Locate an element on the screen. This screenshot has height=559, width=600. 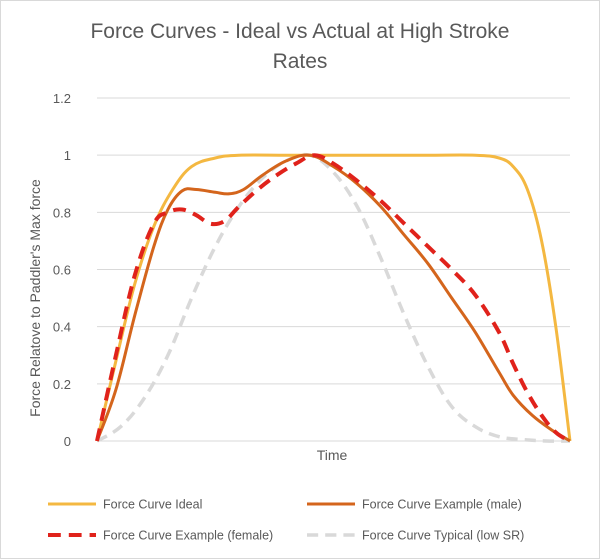
legend-label-3: Force Curve Typical (low SR) is located at coordinates (443, 536).